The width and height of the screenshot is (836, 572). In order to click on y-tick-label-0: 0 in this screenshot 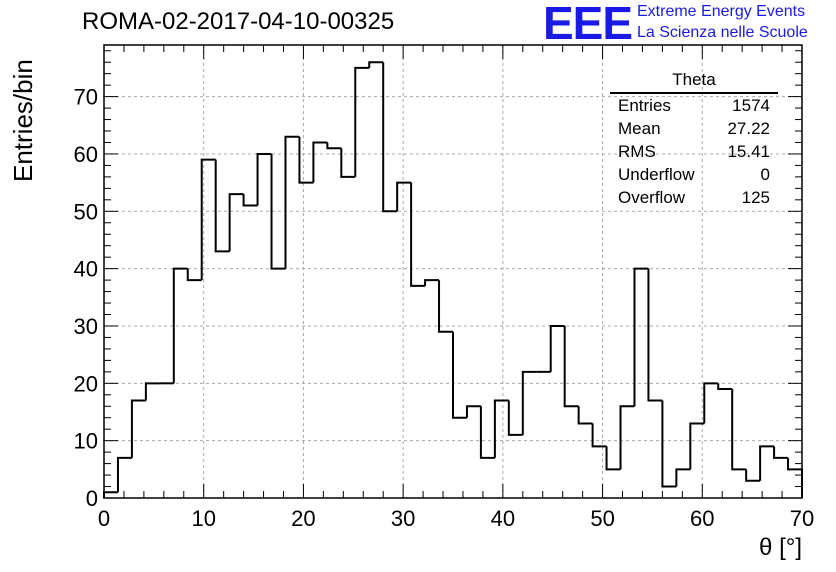, I will do `click(92, 498)`.